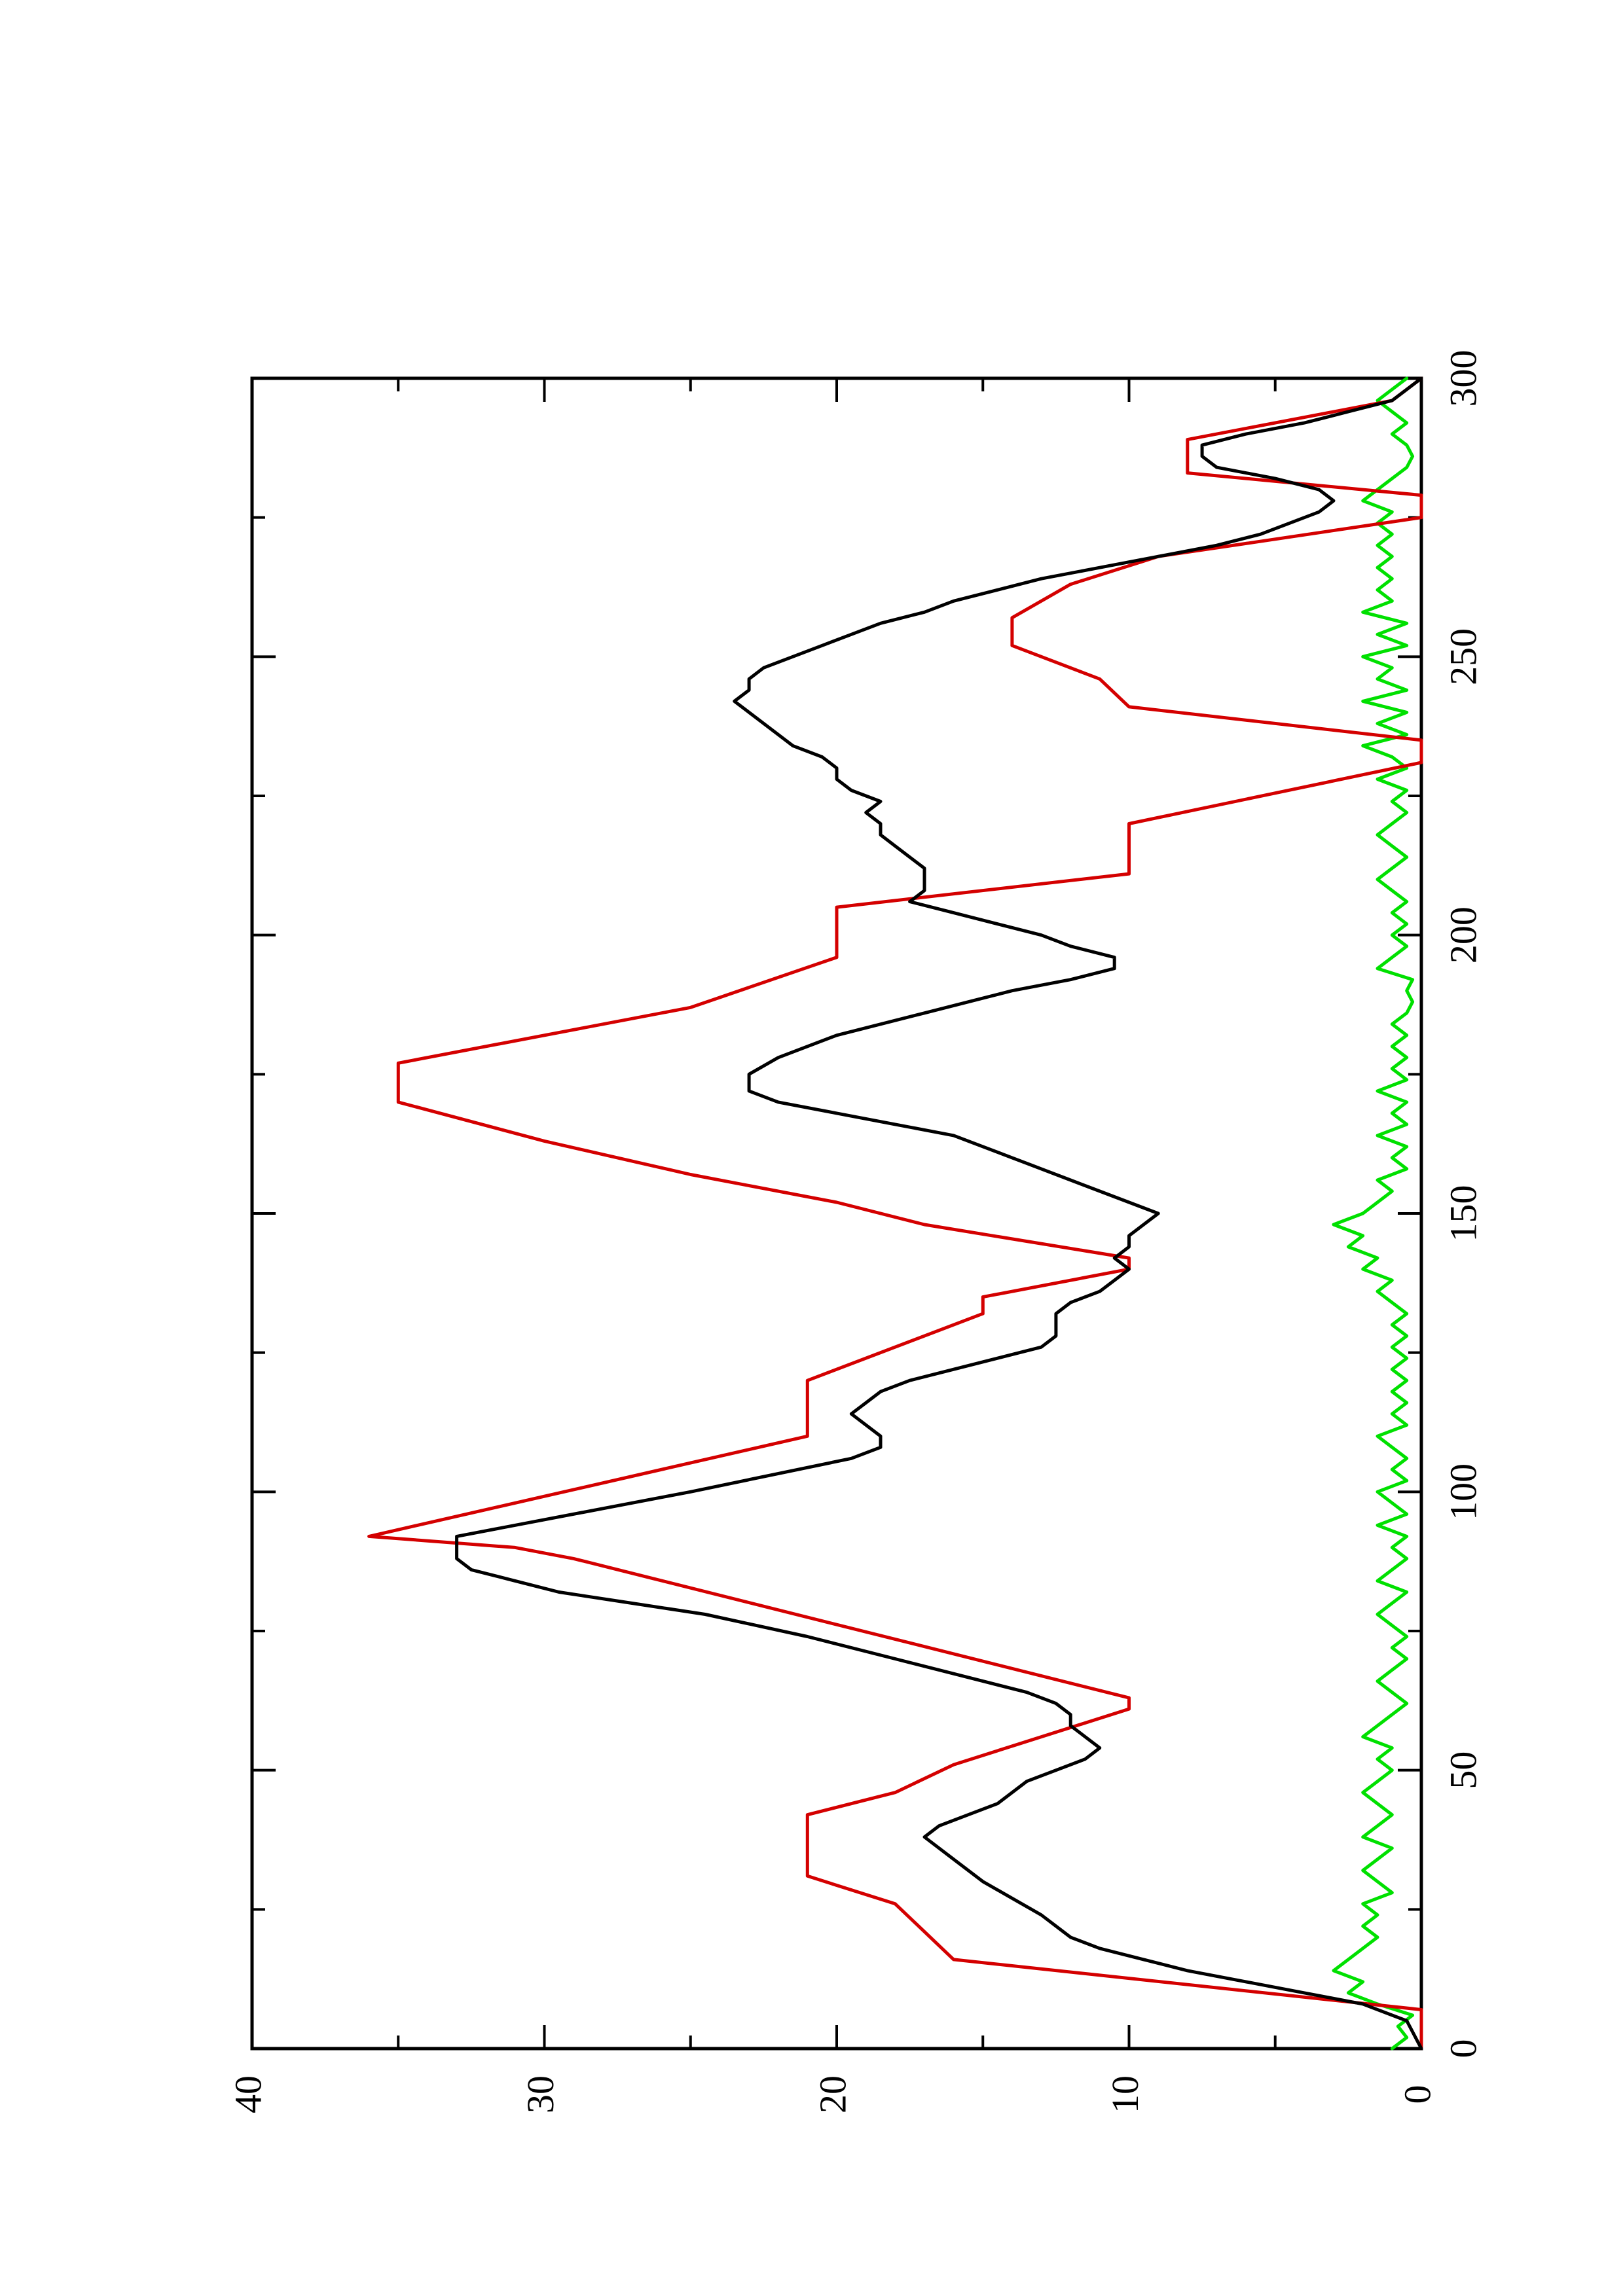 Image resolution: width=1623 pixels, height=2296 pixels. I want to click on x-tick-label: 200, so click(1463, 934).